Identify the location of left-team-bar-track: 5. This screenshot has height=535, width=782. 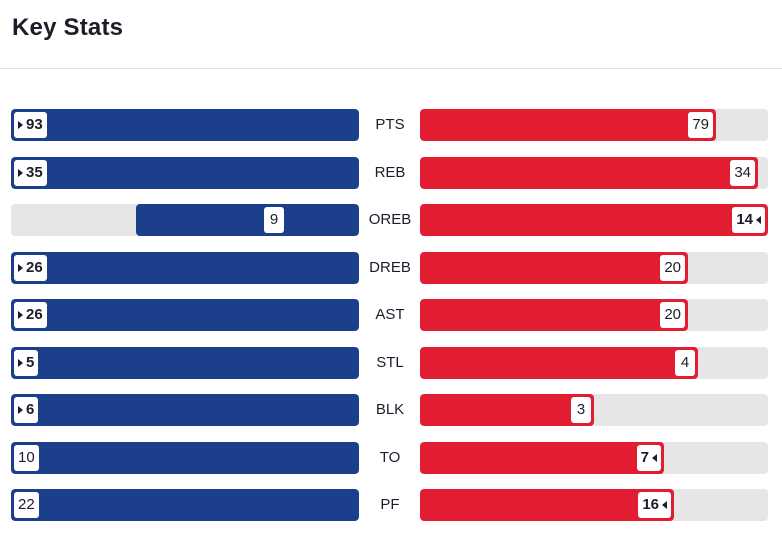
(185, 363).